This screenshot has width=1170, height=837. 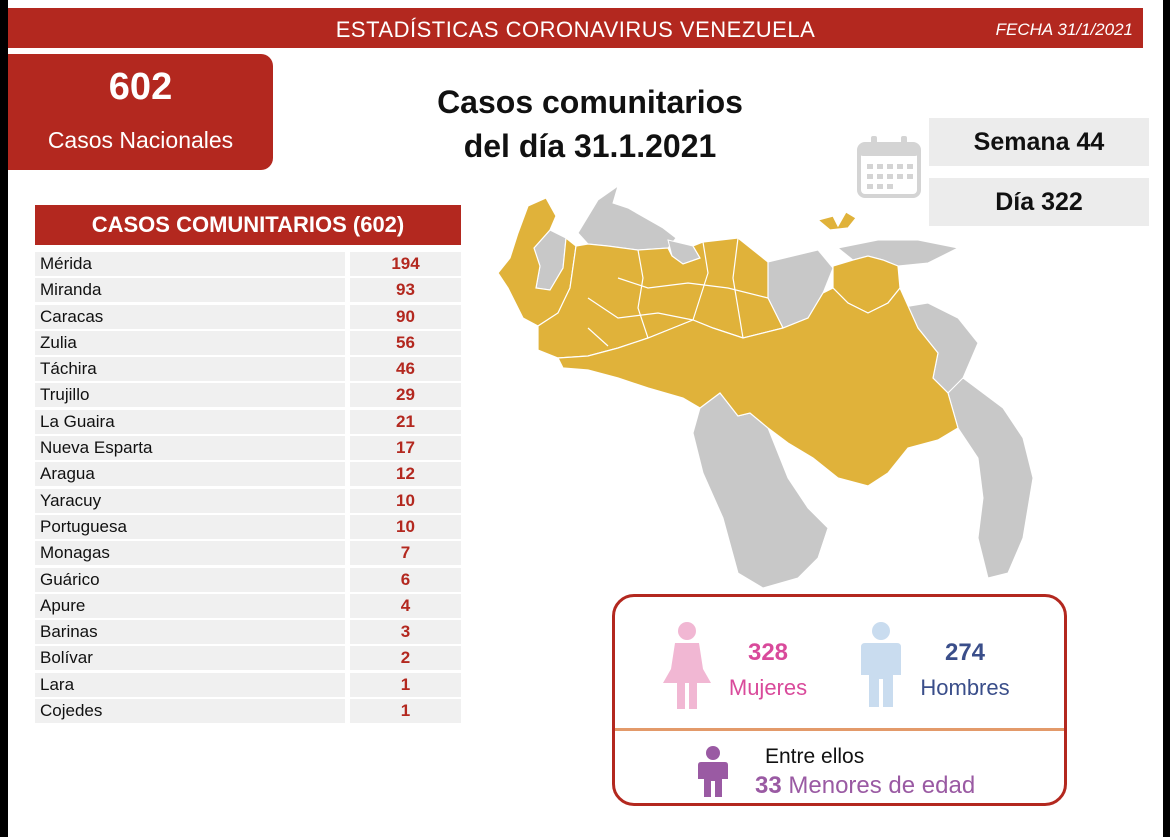 I want to click on state-name: Aragua, so click(x=190, y=474).